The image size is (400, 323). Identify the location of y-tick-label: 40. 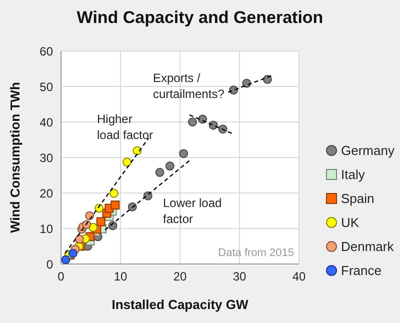
(47, 122).